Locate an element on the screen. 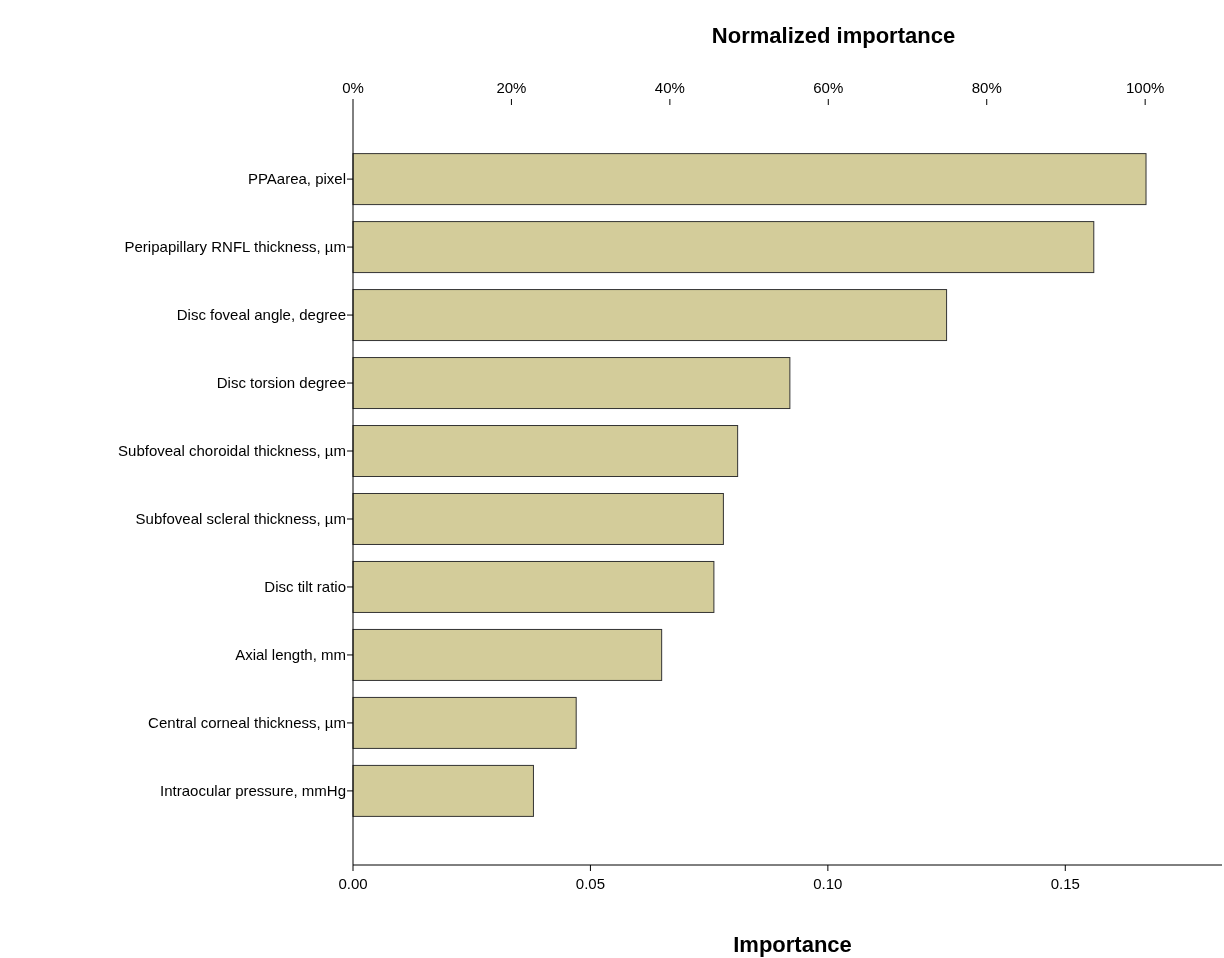 This screenshot has width=1224, height=958. x2-tick-label: 0% is located at coordinates (353, 87).